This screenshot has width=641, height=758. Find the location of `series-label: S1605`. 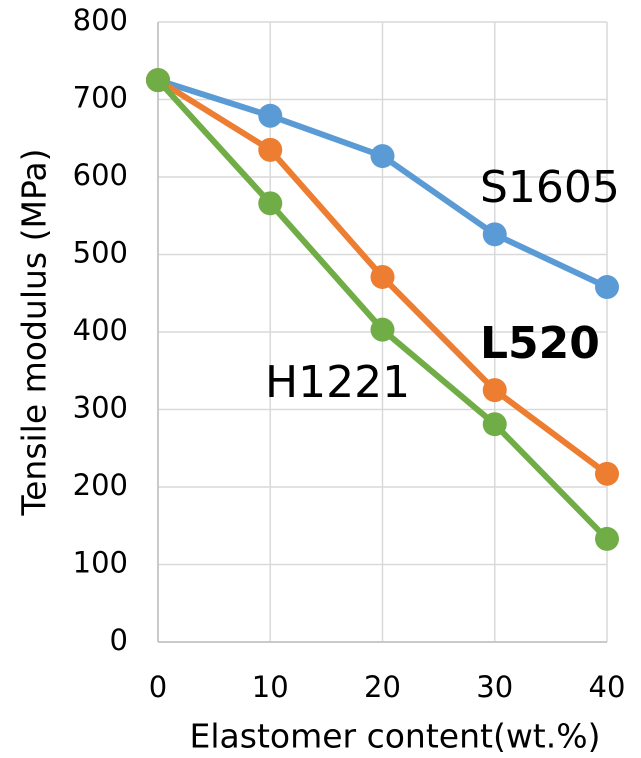

series-label: S1605 is located at coordinates (550, 187).